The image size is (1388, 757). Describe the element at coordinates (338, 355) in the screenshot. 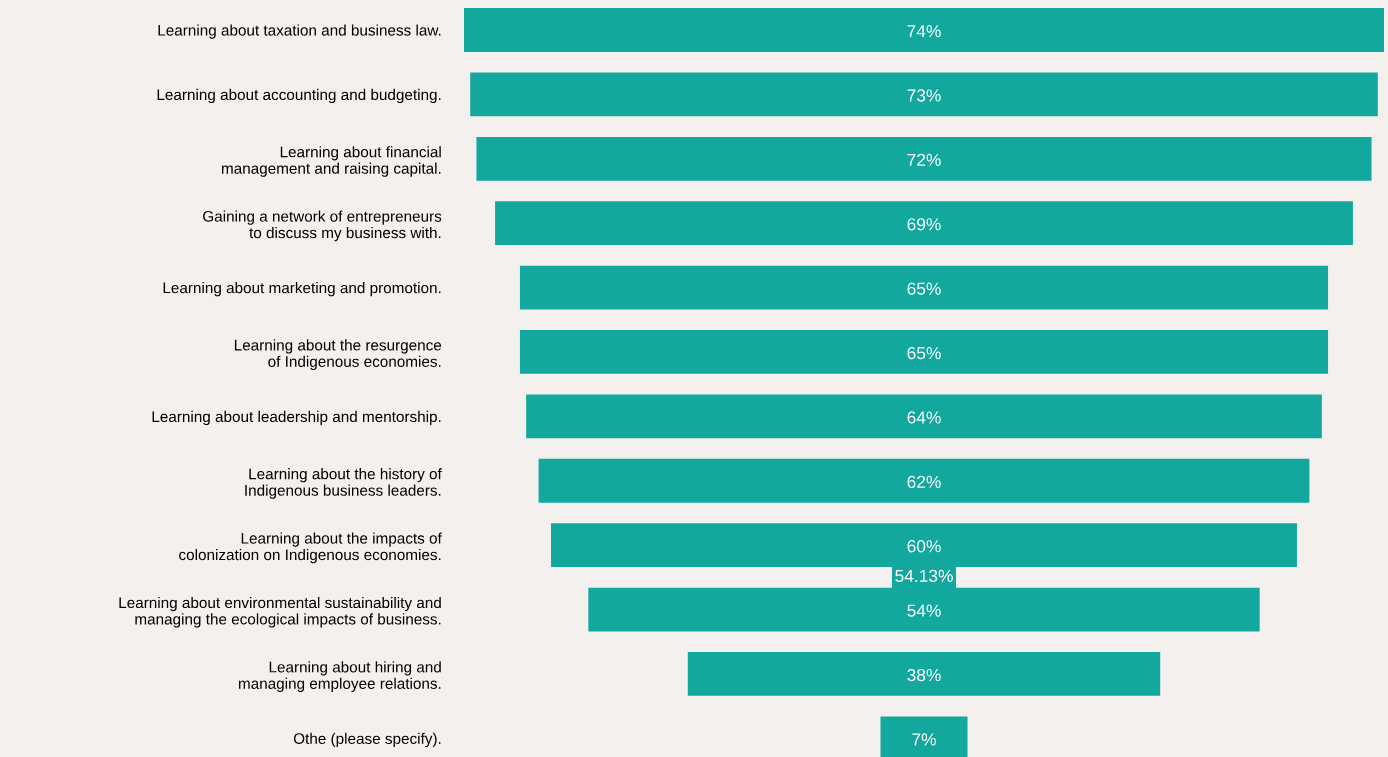

I see `category-label: Learning about the resurgence of Indigenous economies.` at that location.